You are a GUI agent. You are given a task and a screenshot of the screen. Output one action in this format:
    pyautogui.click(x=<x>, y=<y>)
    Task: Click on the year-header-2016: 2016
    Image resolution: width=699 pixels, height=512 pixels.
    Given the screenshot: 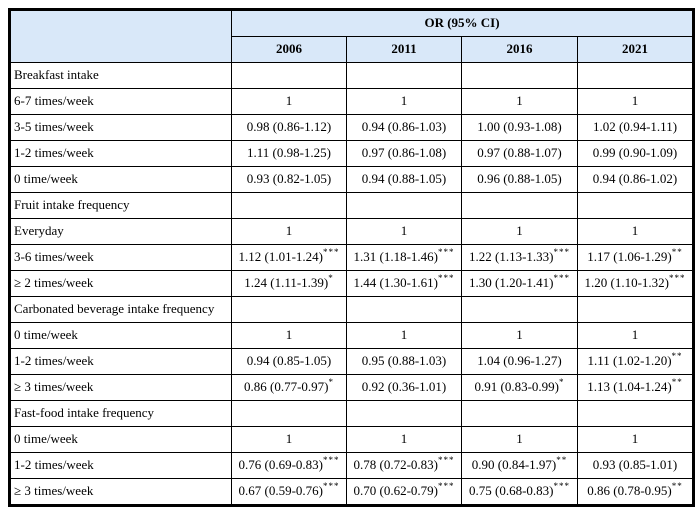 What is the action you would take?
    pyautogui.click(x=519, y=49)
    